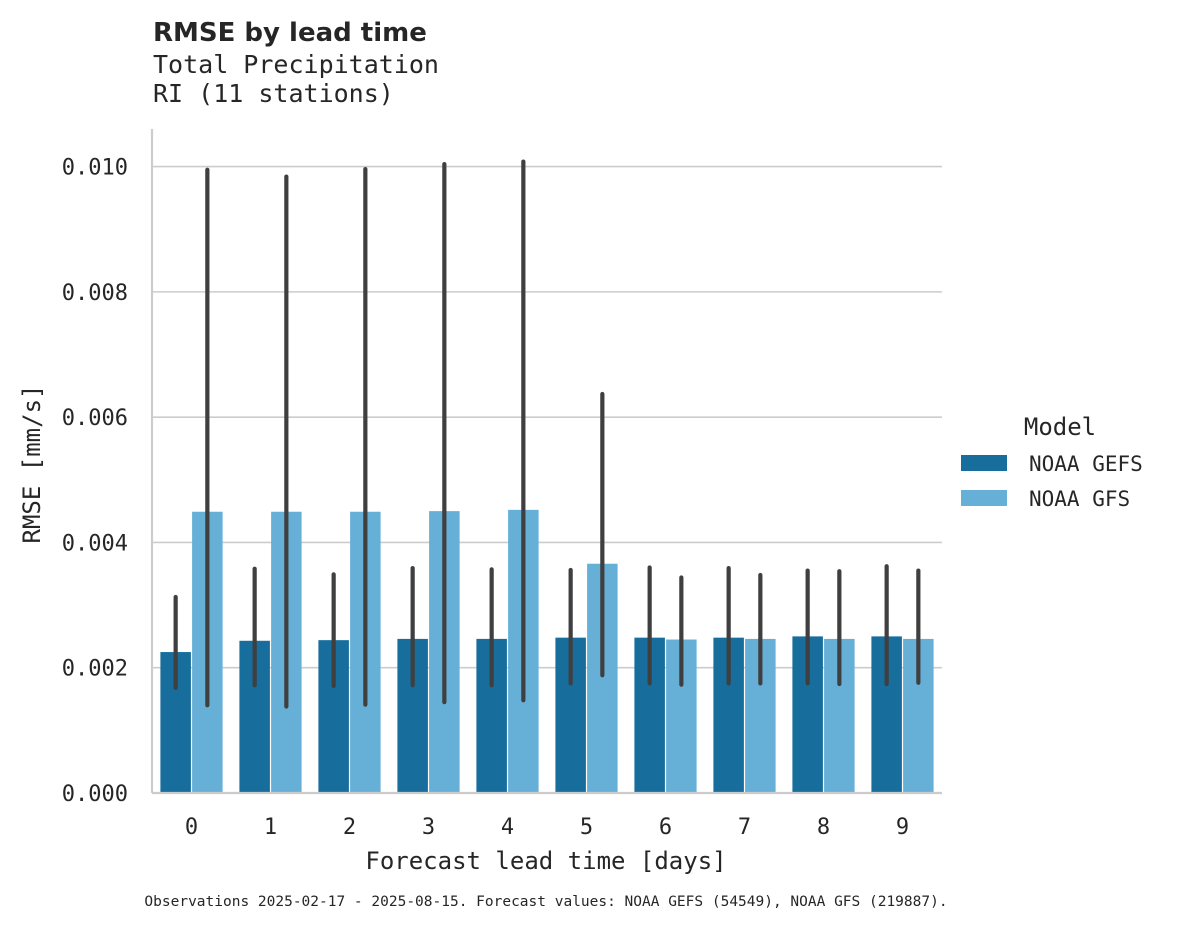 The height and width of the screenshot is (928, 1182). I want to click on x-tick-label-4: 4, so click(507, 827).